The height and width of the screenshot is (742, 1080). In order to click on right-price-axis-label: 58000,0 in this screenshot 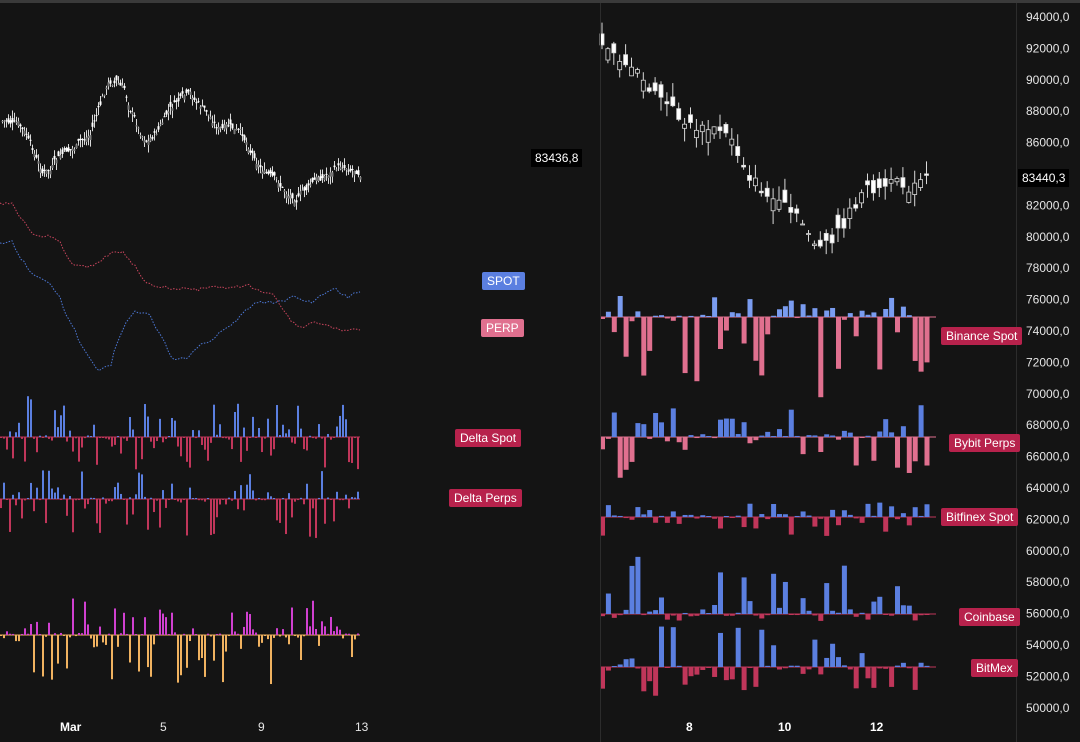, I will do `click(1048, 582)`.